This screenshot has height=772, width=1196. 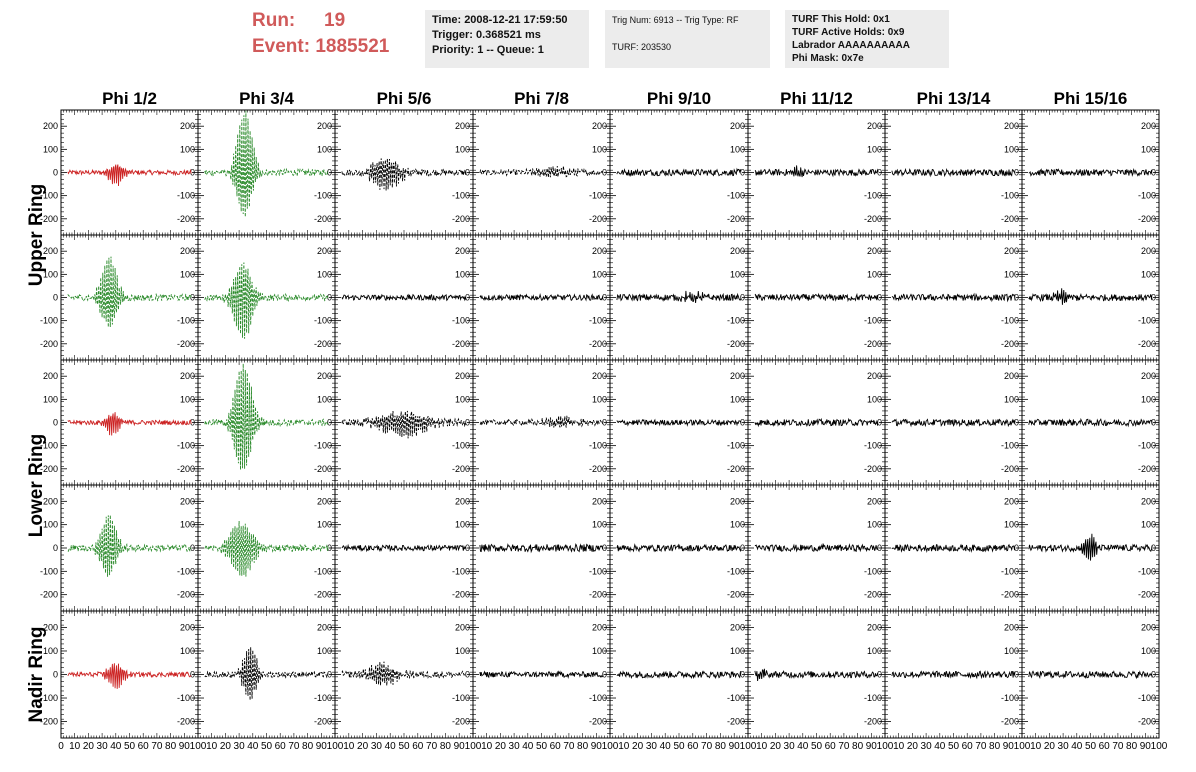 What do you see at coordinates (36, 674) in the screenshot?
I see `row-group-title: Nadir Ring` at bounding box center [36, 674].